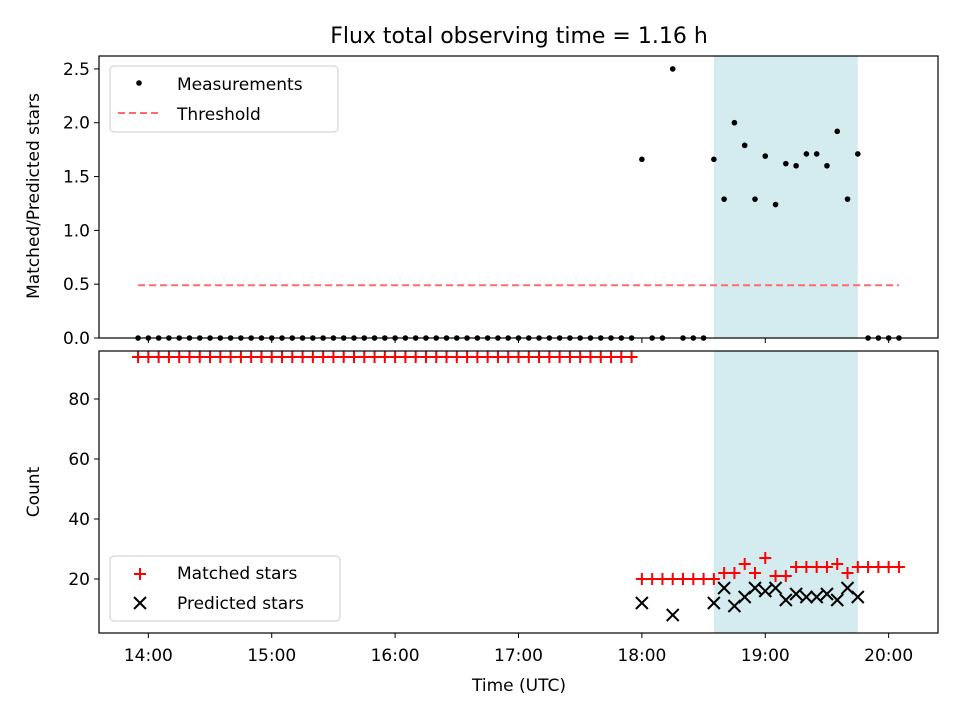  Describe the element at coordinates (641, 656) in the screenshot. I see `x-tick-label-4: 18:00` at that location.